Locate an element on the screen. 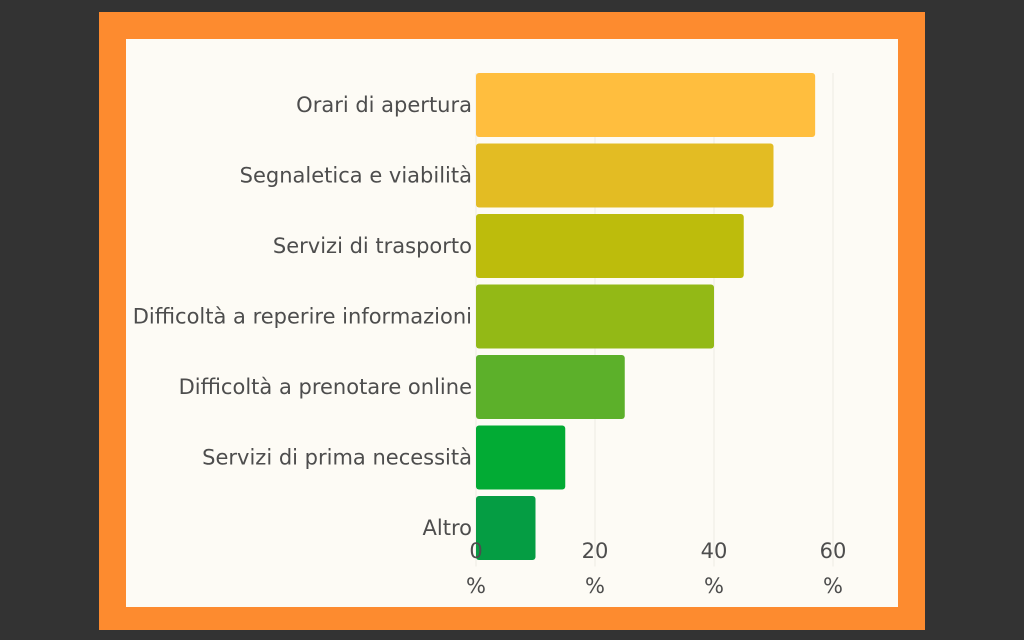 This screenshot has height=640, width=1024. category-label-0: Orari di apertura is located at coordinates (384, 105).